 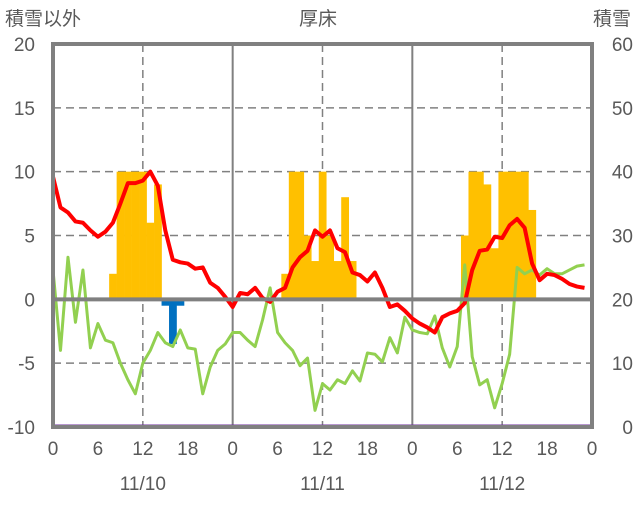 I want to click on right-tick-label: 60, so click(x=622, y=45).